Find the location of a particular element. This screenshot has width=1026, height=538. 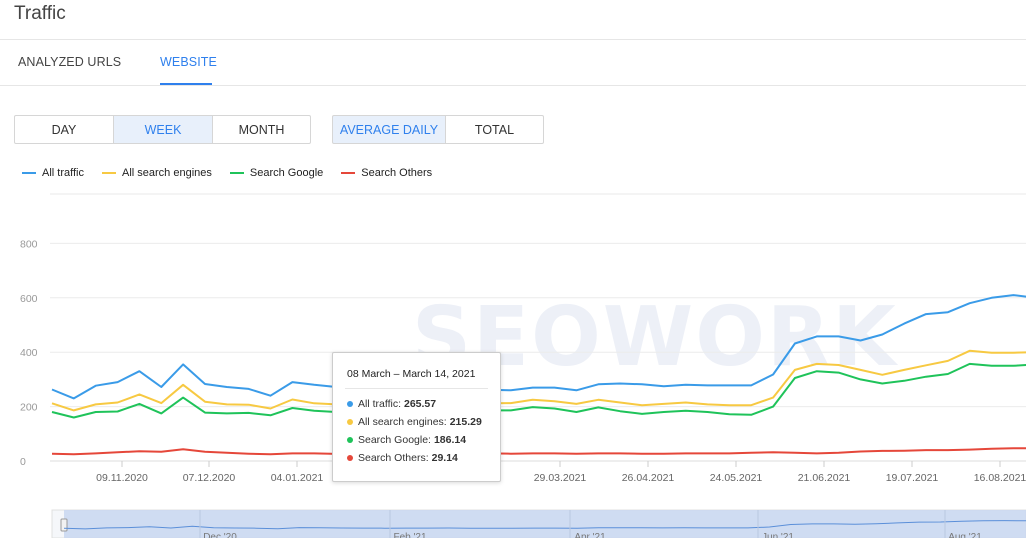

navigator-label: Dec '20 is located at coordinates (220, 535).